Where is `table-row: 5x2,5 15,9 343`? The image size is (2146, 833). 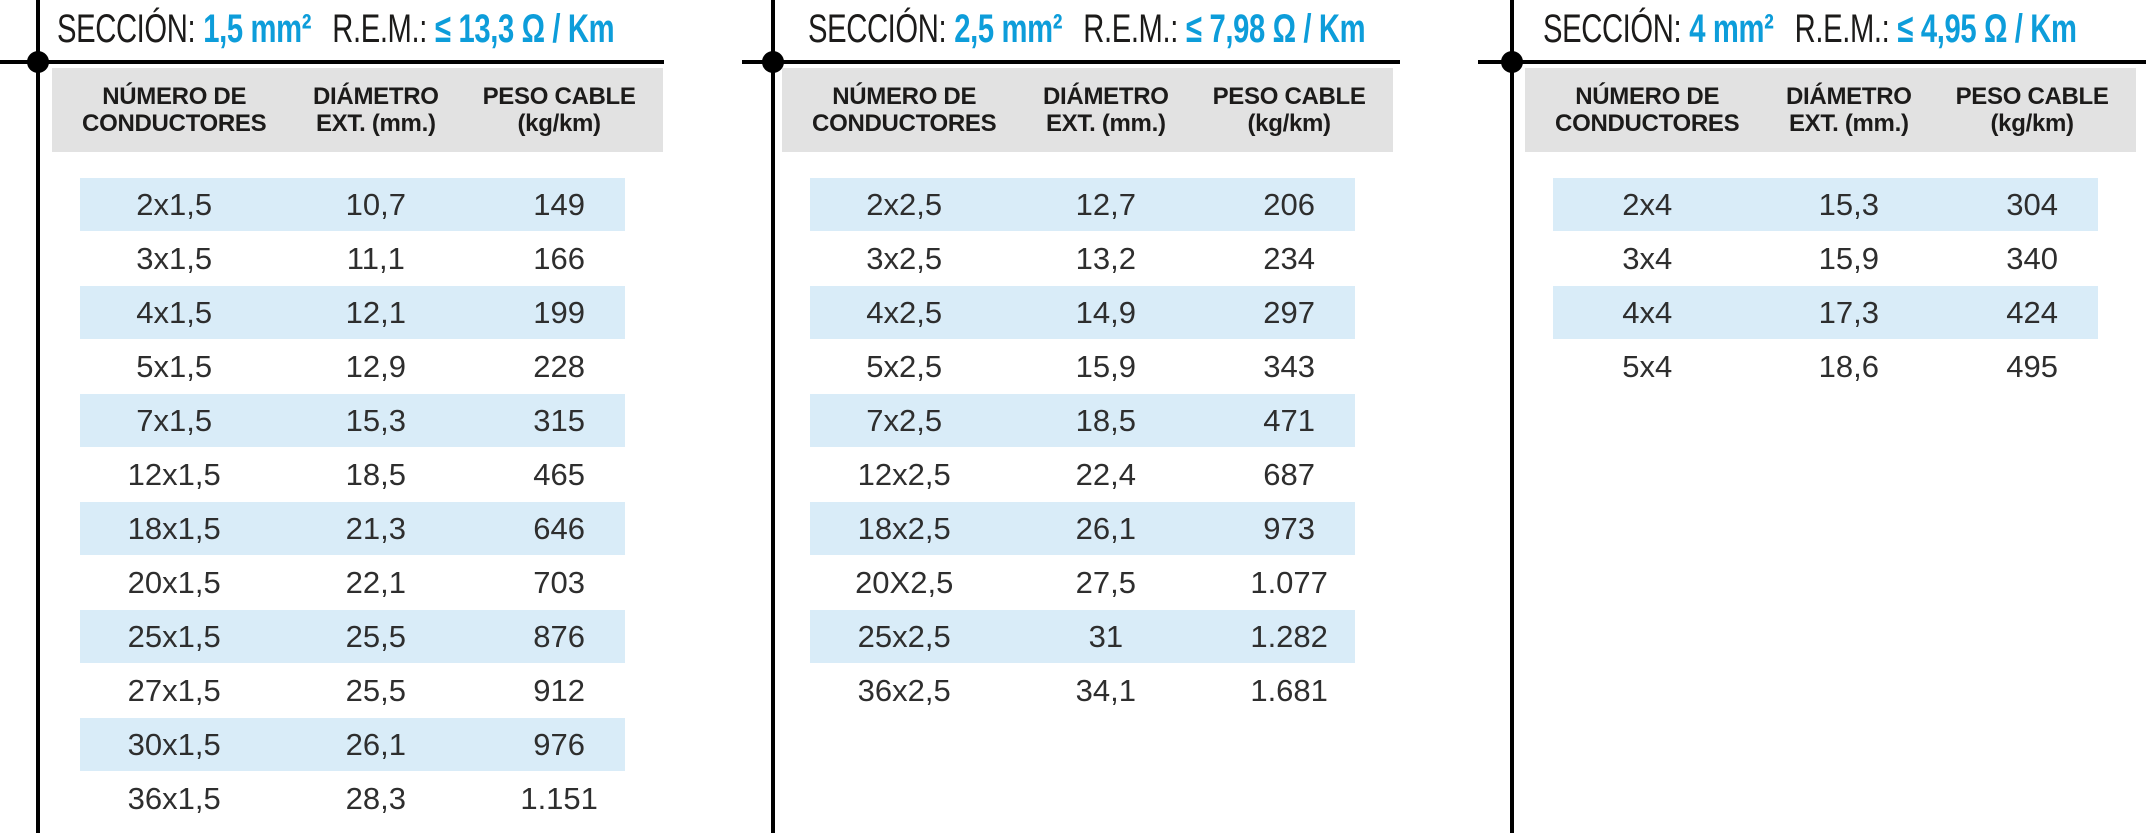 table-row: 5x2,5 15,9 343 is located at coordinates (1087, 367).